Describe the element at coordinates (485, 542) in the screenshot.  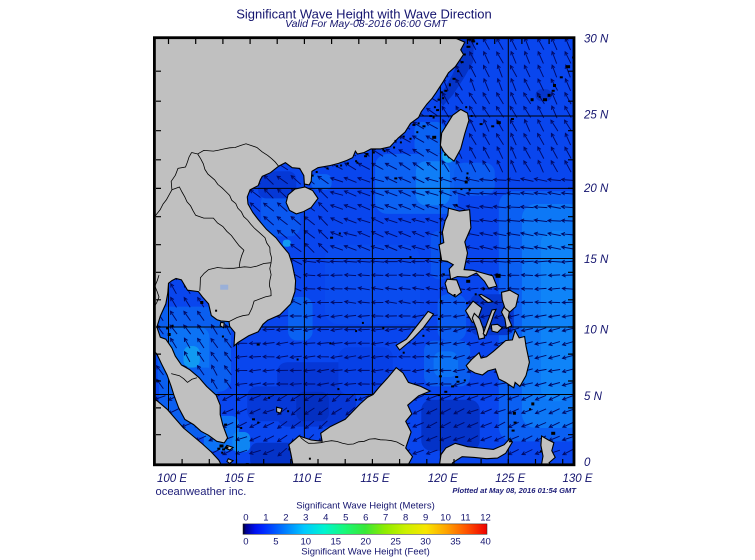
I see `svg-text: 40` at that location.